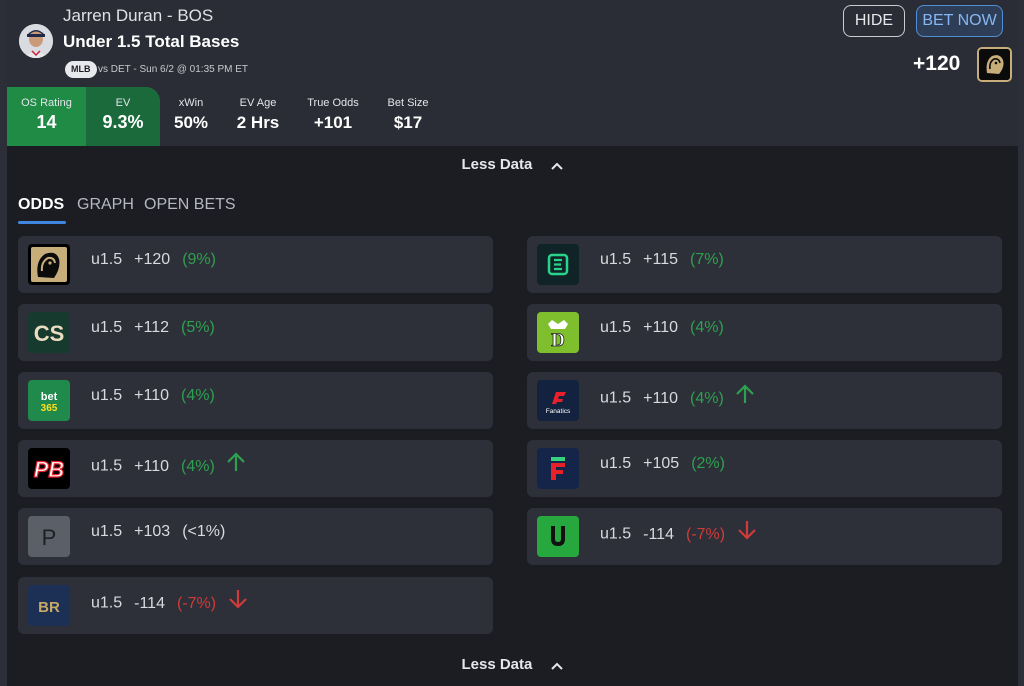 This screenshot has width=1024, height=686. I want to click on svg-text: CS, so click(49, 333).